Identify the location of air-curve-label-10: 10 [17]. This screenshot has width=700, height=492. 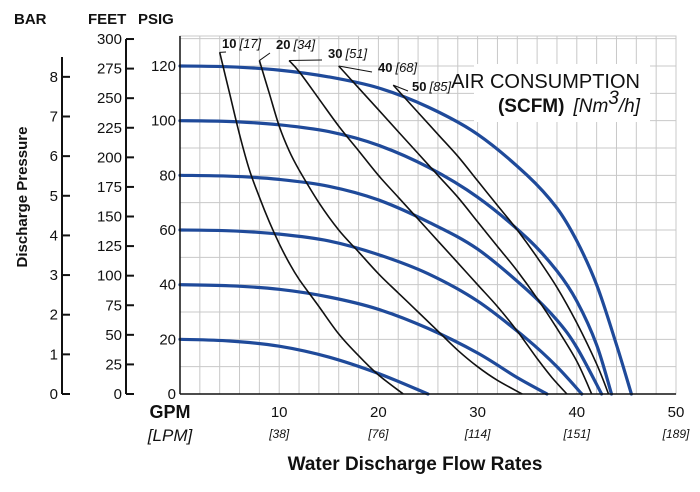
(242, 43).